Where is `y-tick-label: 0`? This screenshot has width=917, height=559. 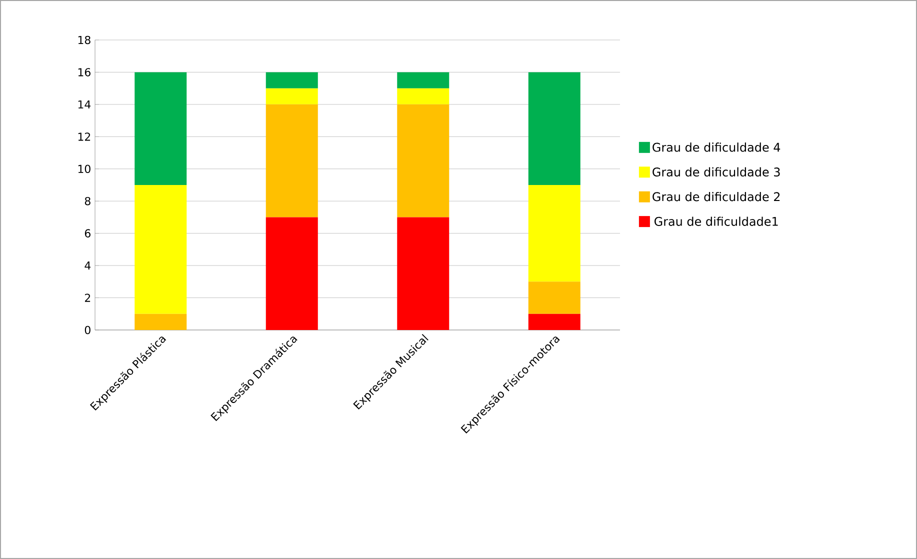 y-tick-label: 0 is located at coordinates (87, 330).